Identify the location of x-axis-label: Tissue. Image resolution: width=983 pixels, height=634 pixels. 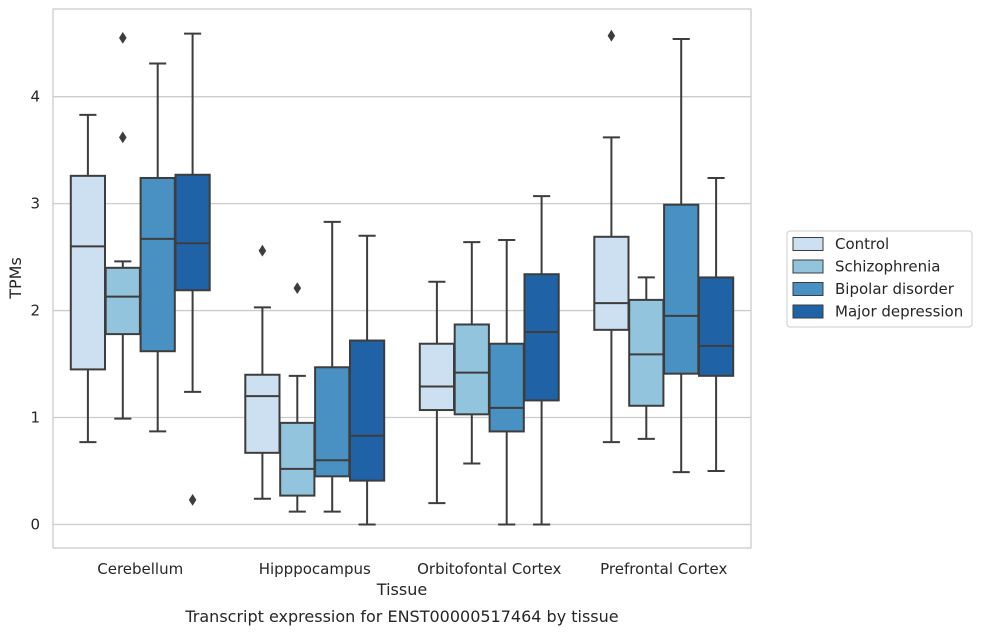
(401, 589).